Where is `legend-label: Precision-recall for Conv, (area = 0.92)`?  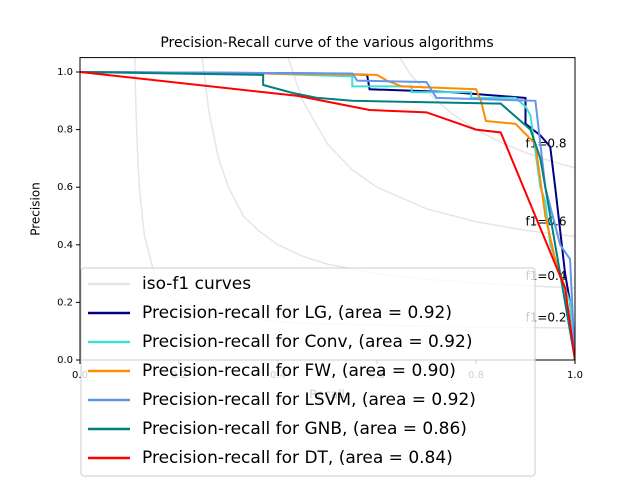
legend-label: Precision-recall for Conv, (area = 0.92) is located at coordinates (307, 342).